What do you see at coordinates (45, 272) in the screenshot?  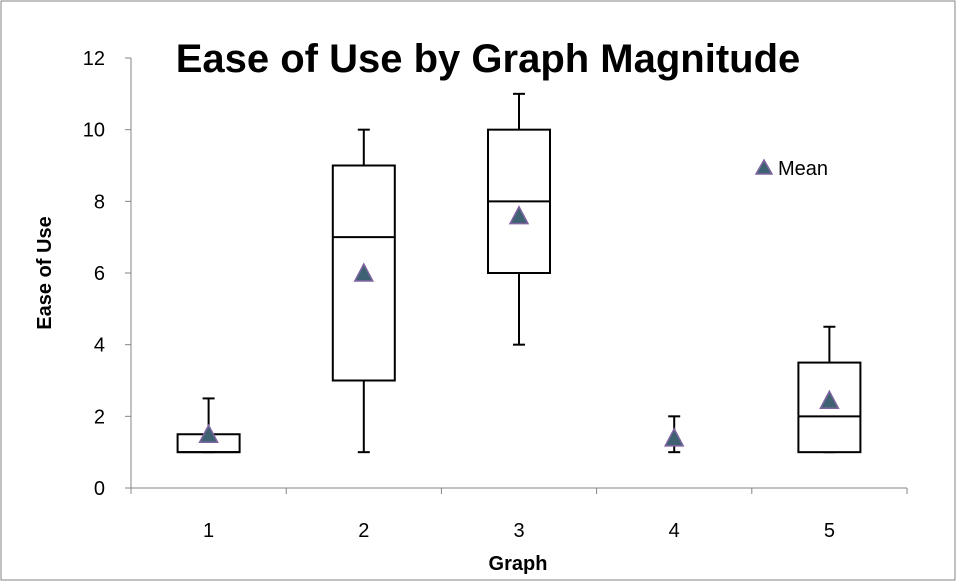 I see `y-axis-label: Ease of Use` at bounding box center [45, 272].